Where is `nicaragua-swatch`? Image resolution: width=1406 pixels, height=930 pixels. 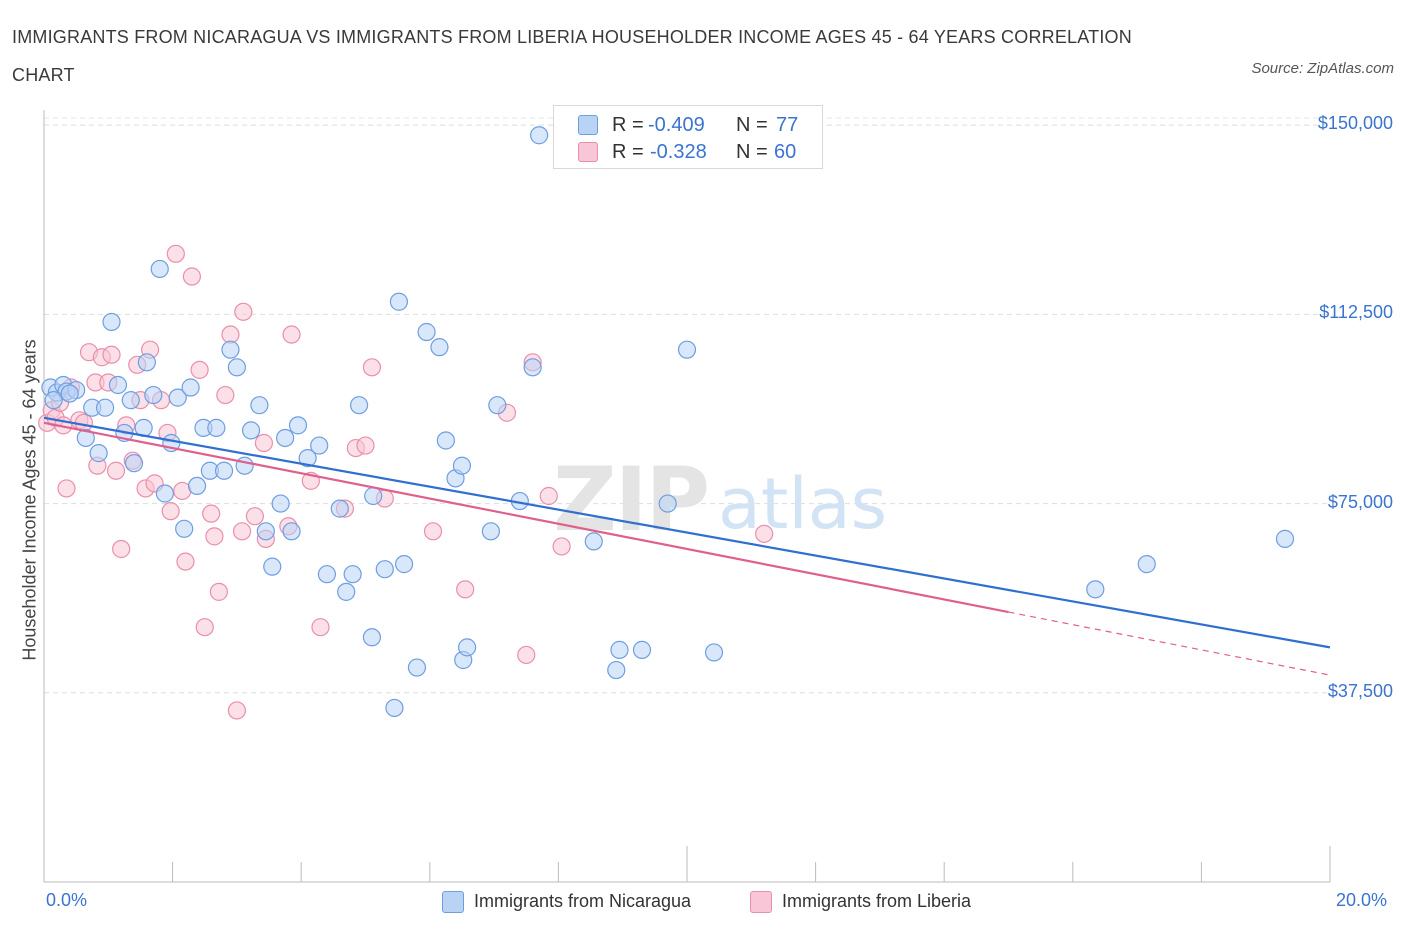 nicaragua-swatch is located at coordinates (588, 125).